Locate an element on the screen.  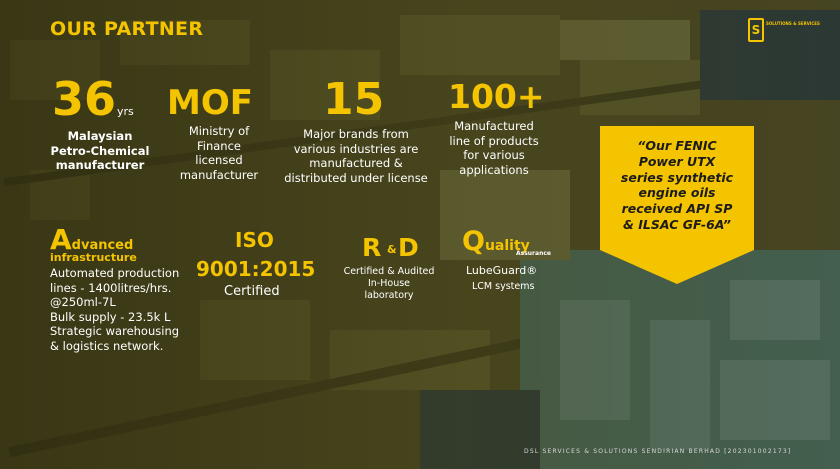
quality-assurance-label: Assurance is located at coordinates (533, 253).